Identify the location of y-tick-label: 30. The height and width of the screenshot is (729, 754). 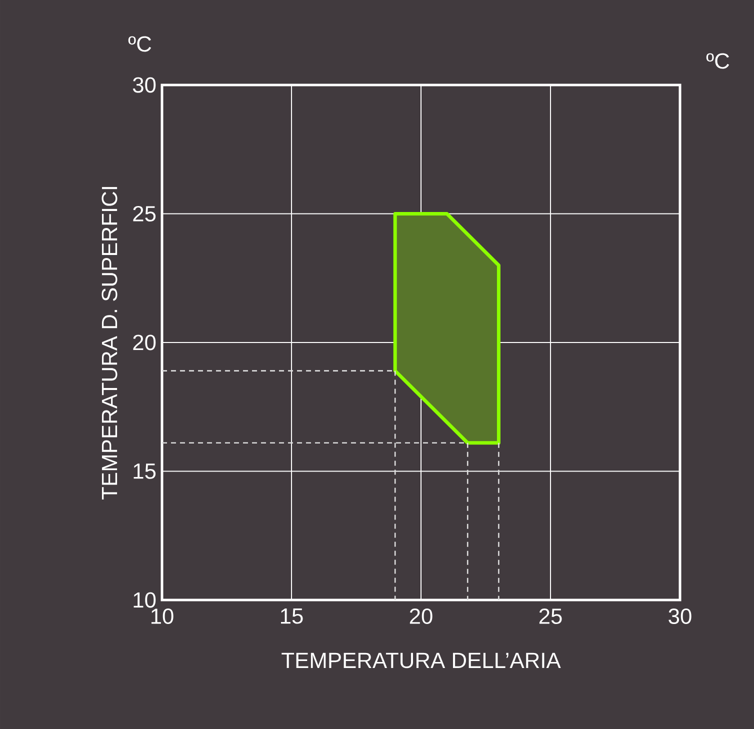
(144, 85).